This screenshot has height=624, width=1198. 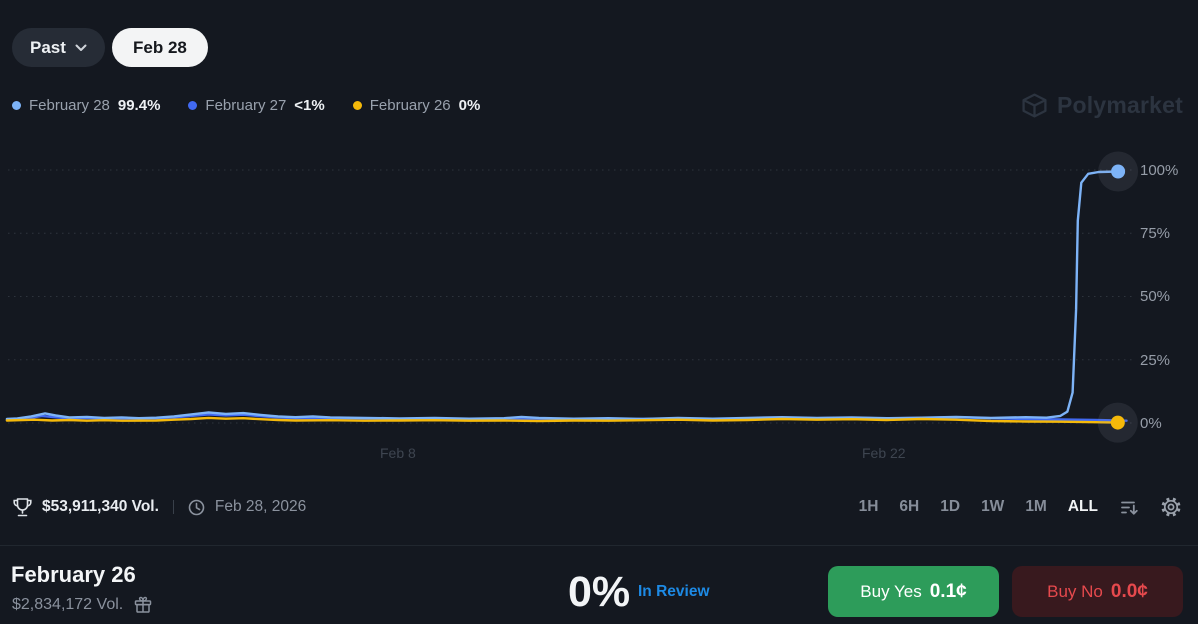 I want to click on past-dropdown-label: Past, so click(x=48, y=47).